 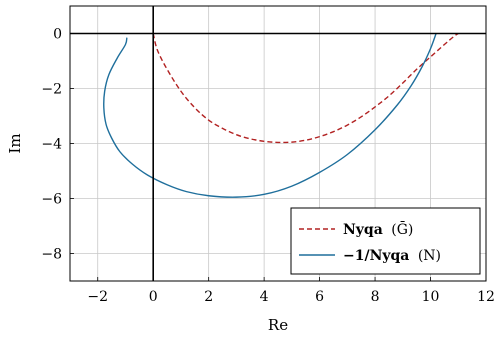 What do you see at coordinates (402, 229) in the screenshot?
I see `legend-label-nyqa-g-arg: (Ḡ)` at bounding box center [402, 229].